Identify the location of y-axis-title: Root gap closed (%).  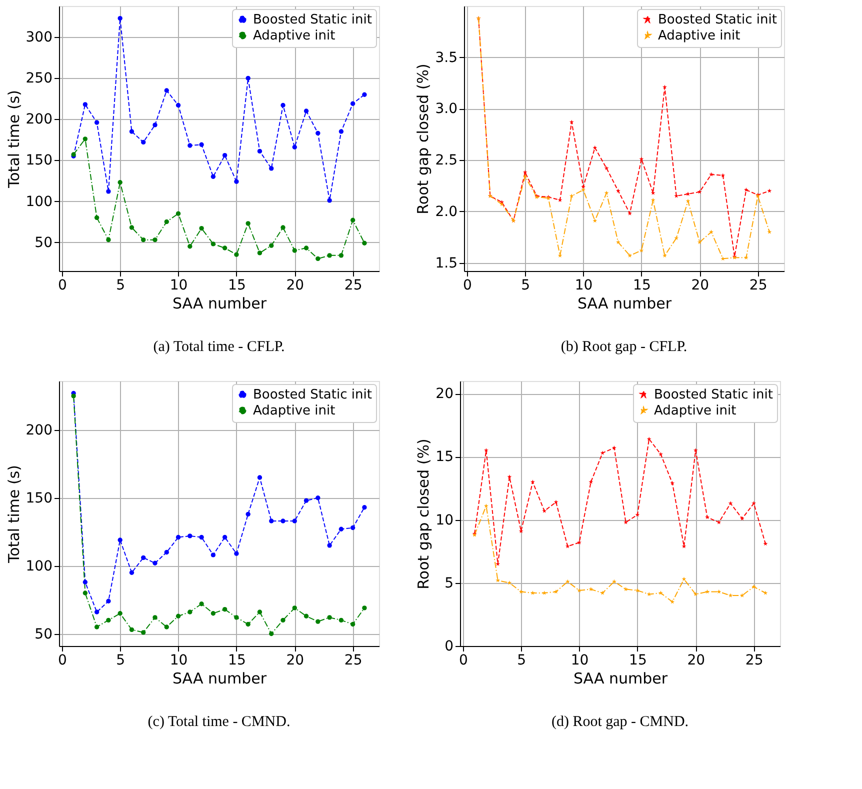
(423, 139).